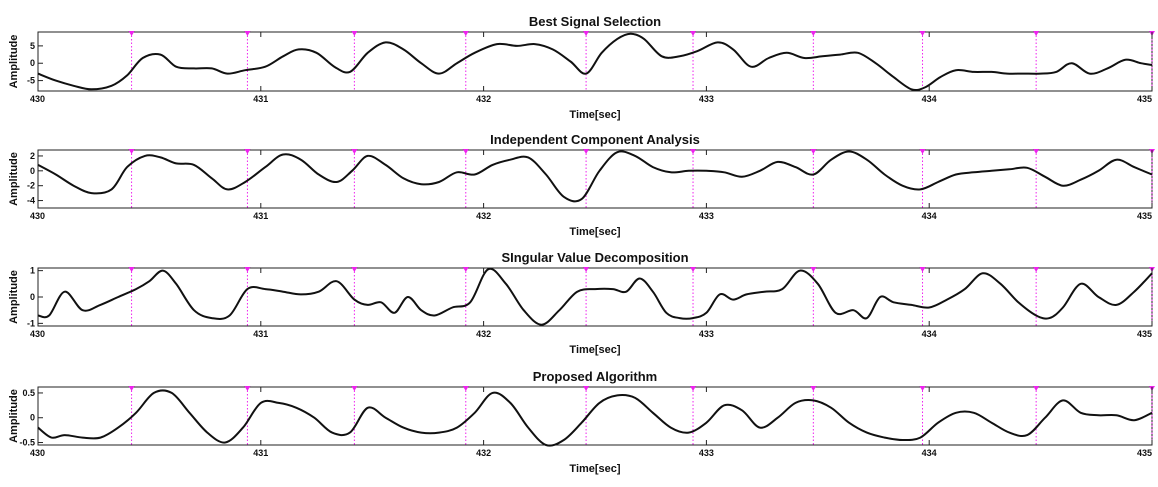 The image size is (1158, 487). What do you see at coordinates (31, 323) in the screenshot?
I see `y-tick-label: -1` at bounding box center [31, 323].